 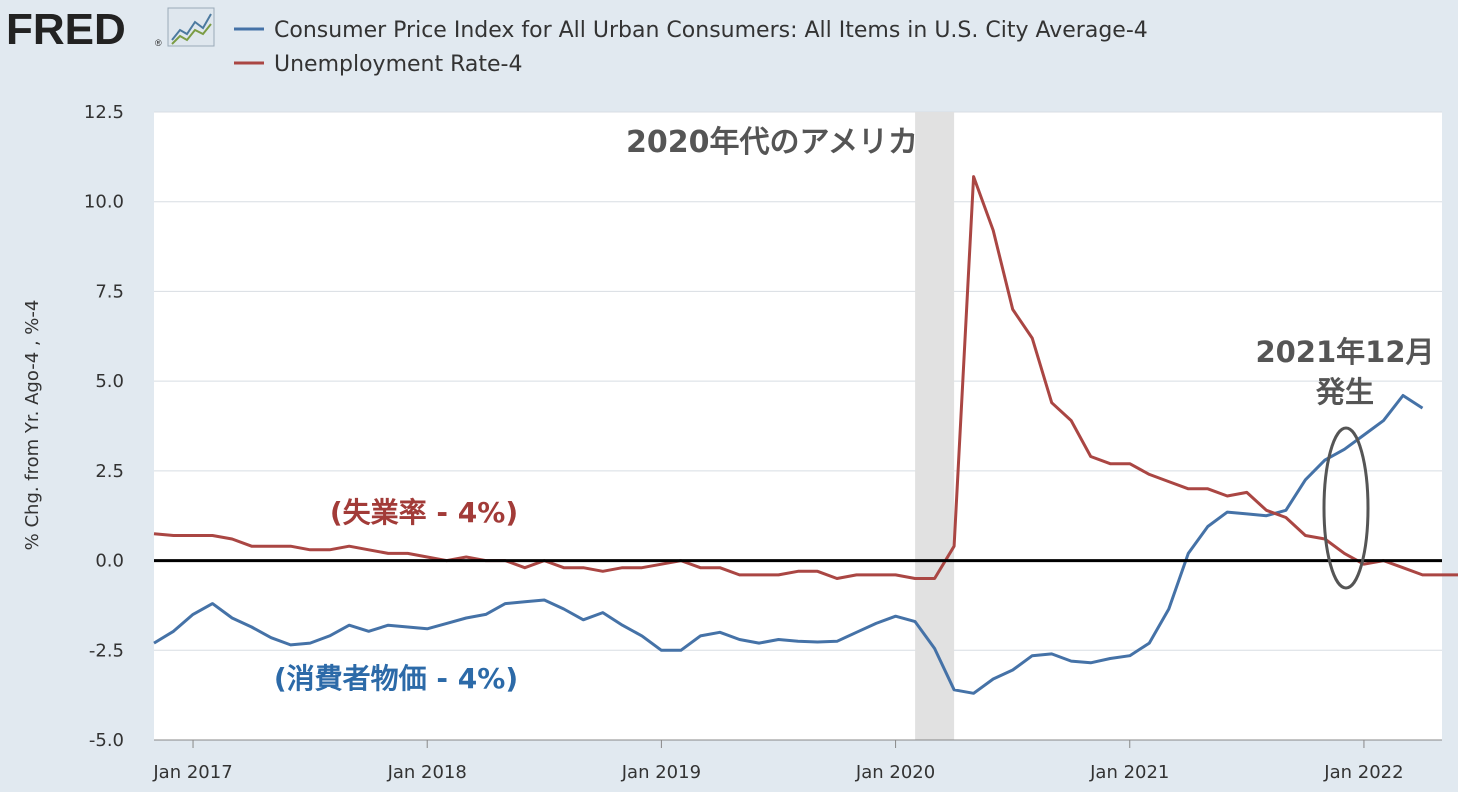 What do you see at coordinates (1129, 772) in the screenshot?
I see `x-tick-label: Jan 2021` at bounding box center [1129, 772].